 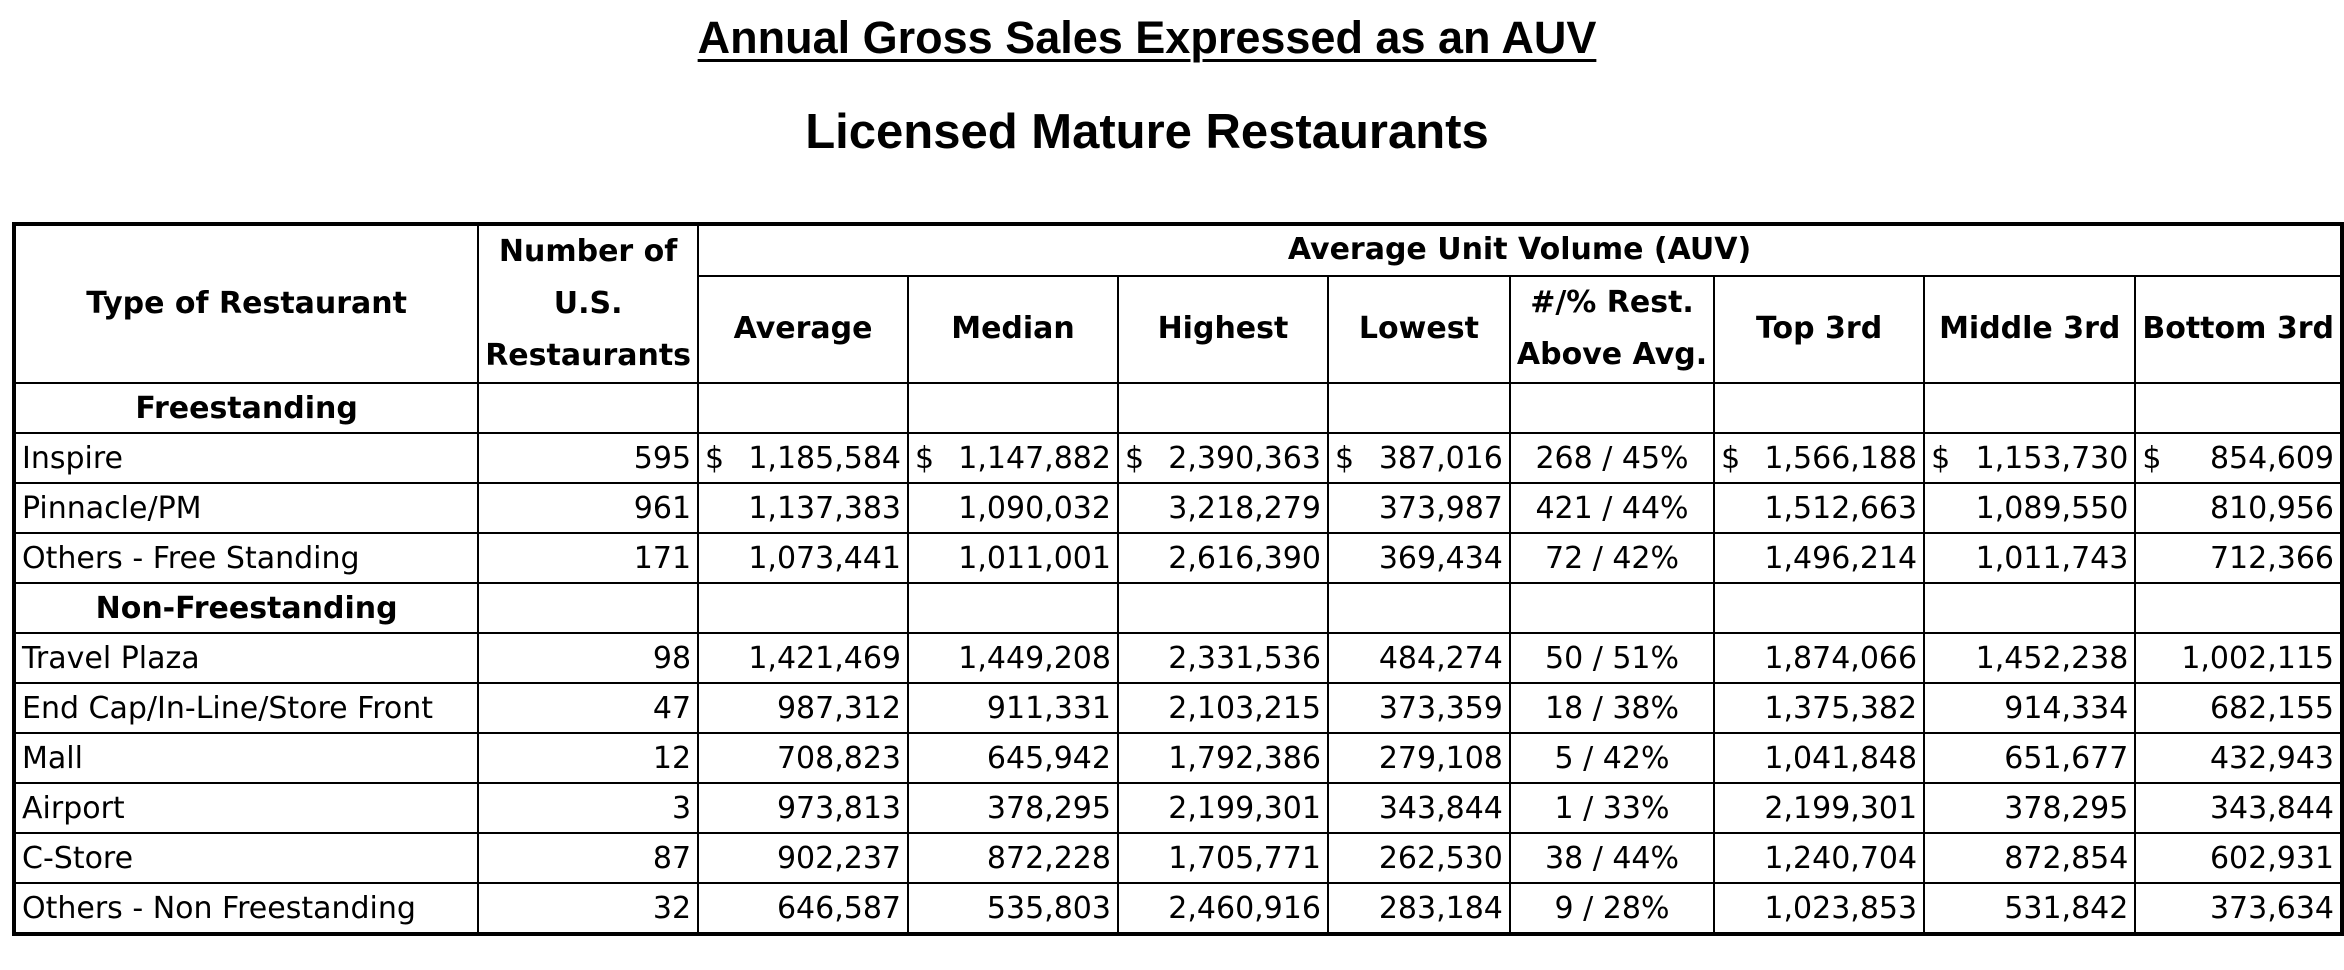 What do you see at coordinates (246, 408) in the screenshot?
I see `section-label: Freestanding` at bounding box center [246, 408].